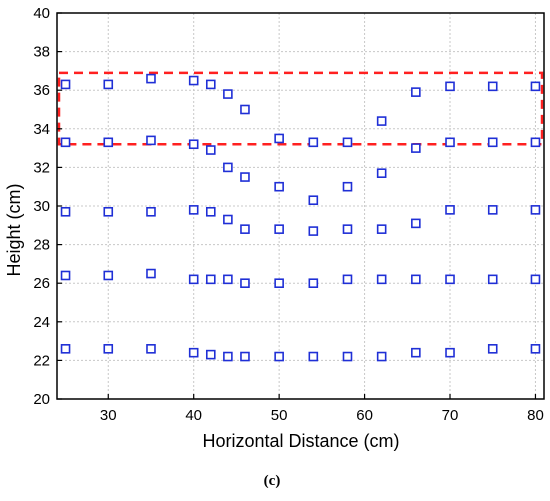 The height and width of the screenshot is (501, 550). Describe the element at coordinates (41, 52) in the screenshot. I see `y-tick-label: 38` at that location.